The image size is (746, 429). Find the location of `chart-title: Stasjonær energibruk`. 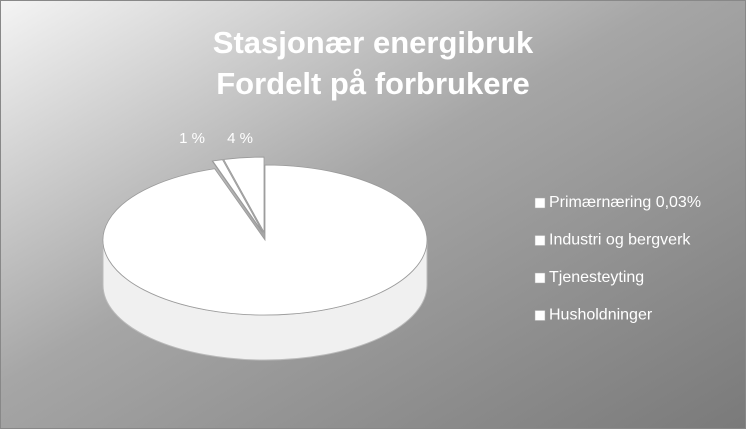

chart-title: Stasjonær energibruk is located at coordinates (373, 42).